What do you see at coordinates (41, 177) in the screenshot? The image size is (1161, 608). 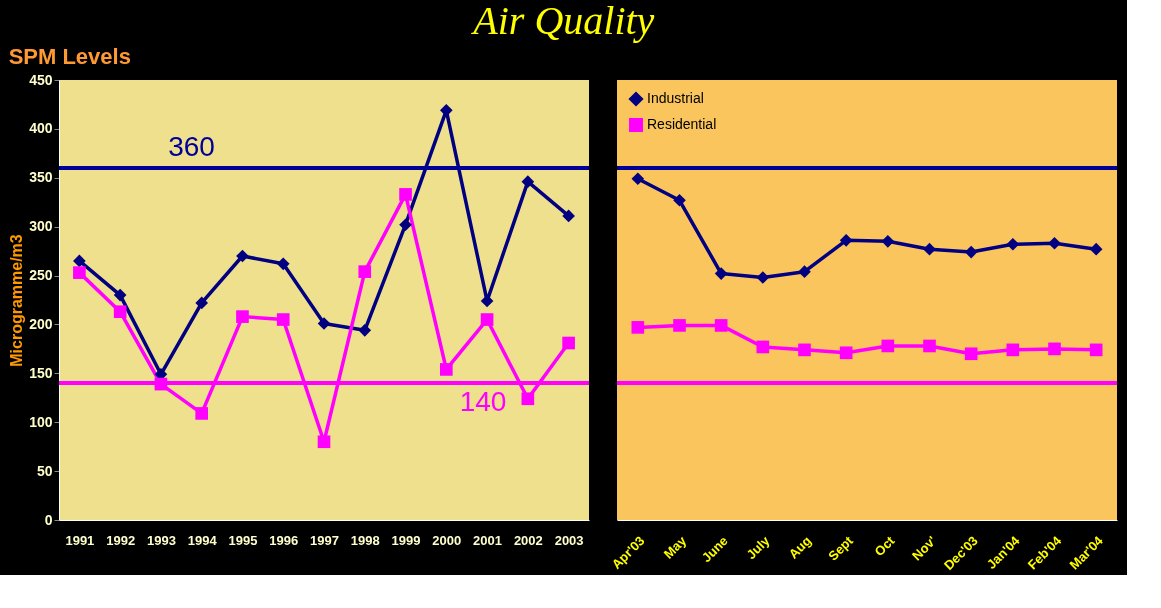 I see `y-tick-label: 350` at bounding box center [41, 177].